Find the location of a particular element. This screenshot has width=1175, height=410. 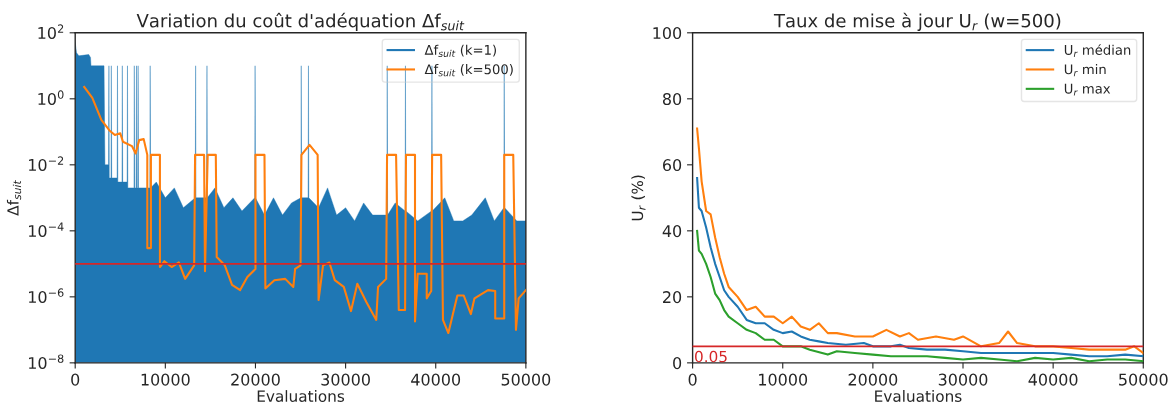

chart-title: Taux de mise à jour U$_{r}$ (w=500) is located at coordinates (917, 21).